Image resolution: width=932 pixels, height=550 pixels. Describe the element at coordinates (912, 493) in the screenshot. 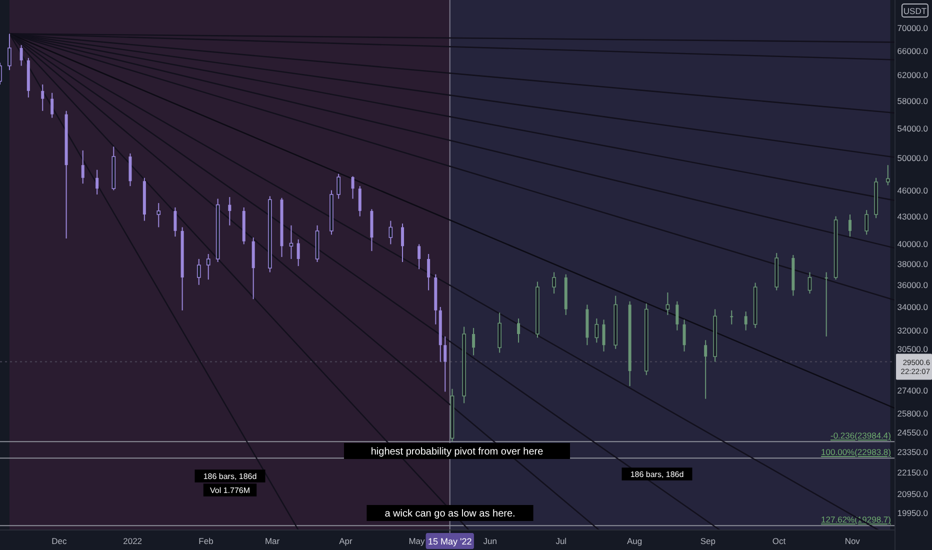

I see `y-tick-label: 20950.0` at that location.